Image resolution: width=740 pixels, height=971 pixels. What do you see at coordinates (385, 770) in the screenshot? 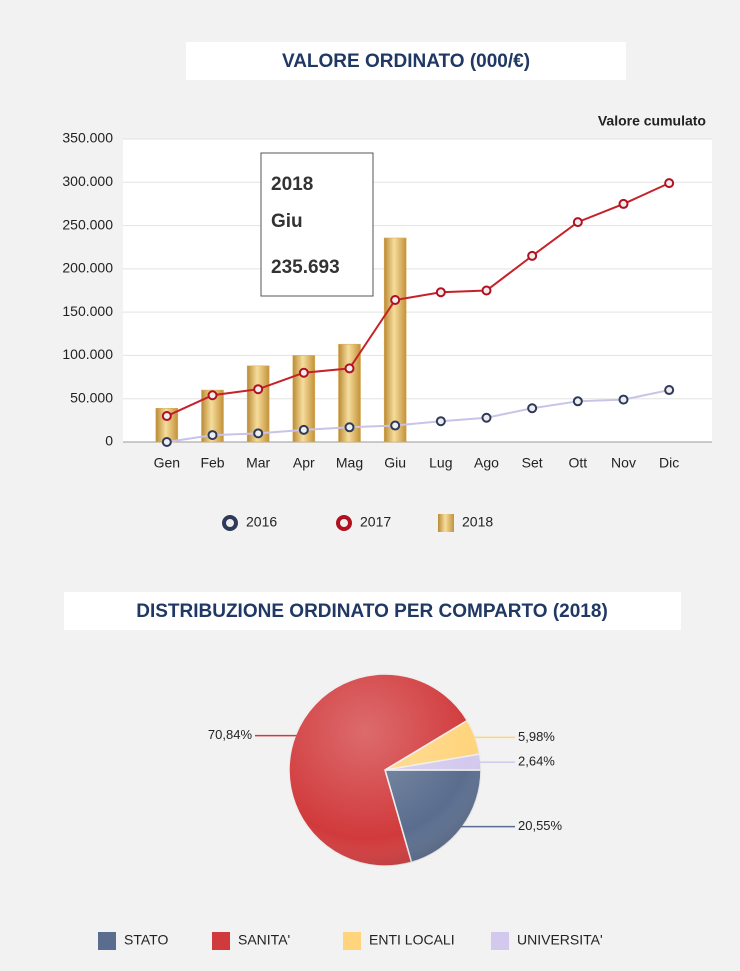
I see `pie-shine` at bounding box center [385, 770].